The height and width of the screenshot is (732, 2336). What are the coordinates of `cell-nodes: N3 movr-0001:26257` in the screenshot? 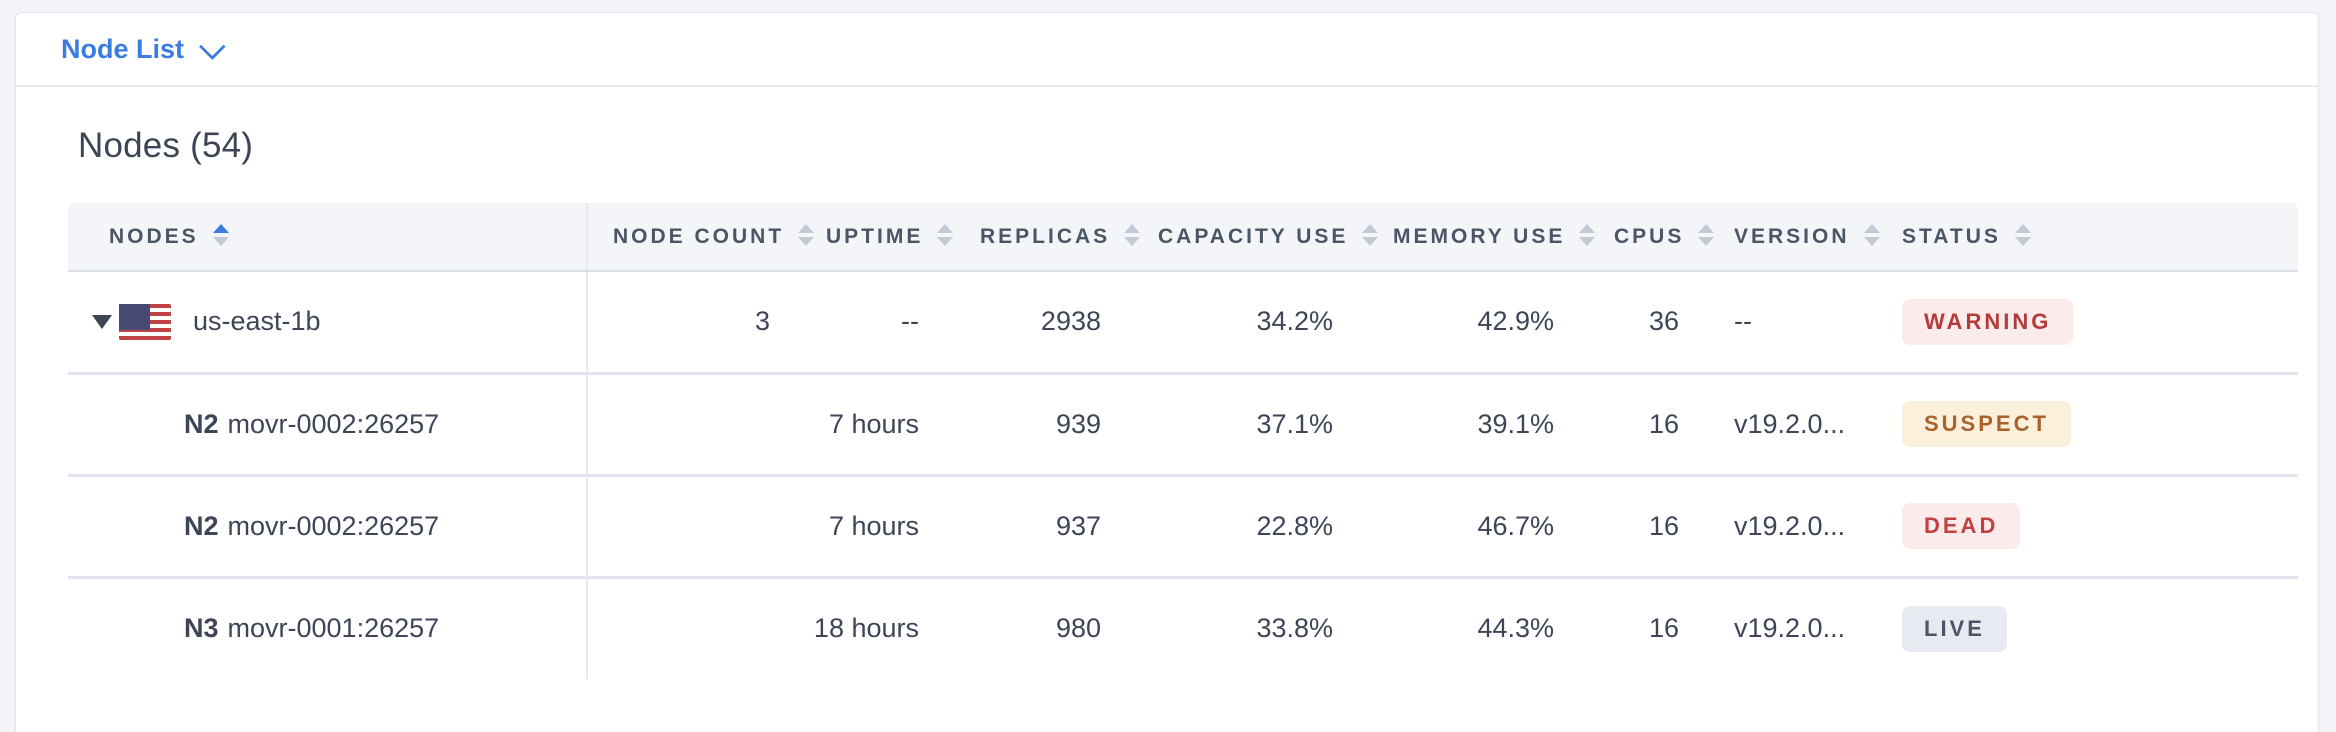 It's located at (328, 628).